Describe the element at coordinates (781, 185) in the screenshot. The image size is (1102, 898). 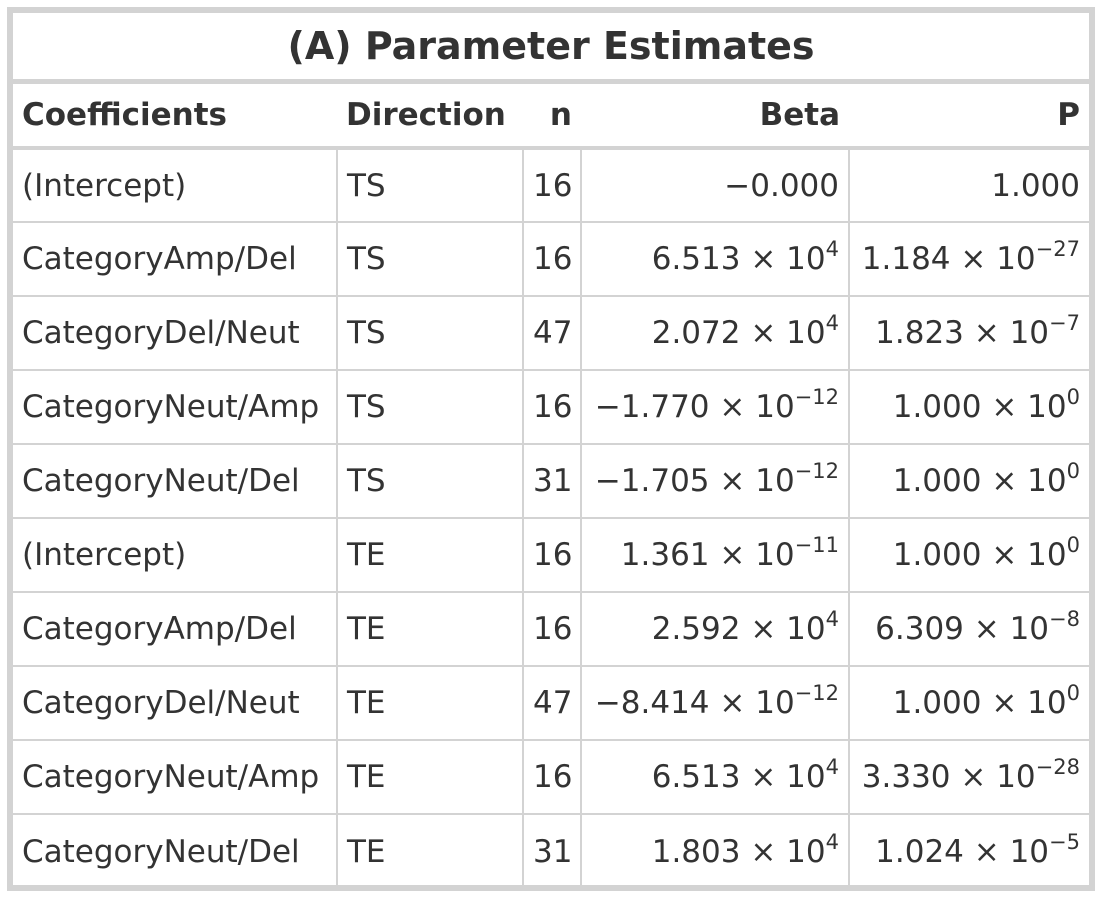
I see `beta-cell-mantissa: −0.000` at that location.